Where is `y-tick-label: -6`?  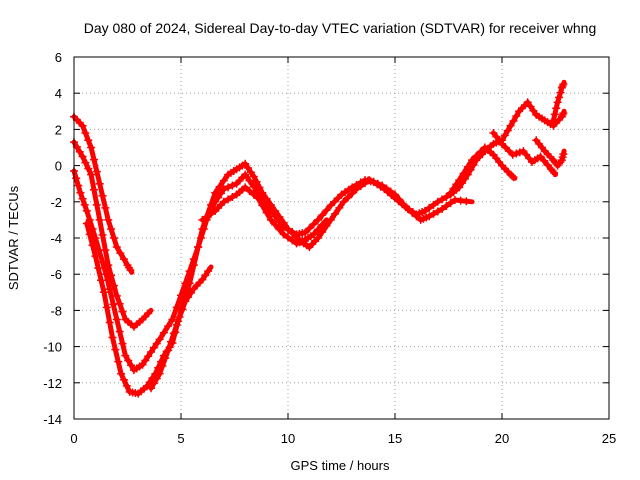
y-tick-label: -6 is located at coordinates (56, 274).